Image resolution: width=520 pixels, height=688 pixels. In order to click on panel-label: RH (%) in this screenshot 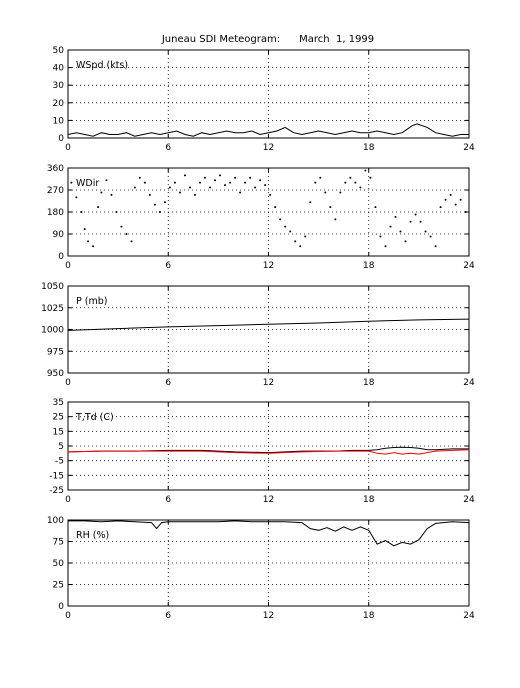, I will do `click(92, 535)`.